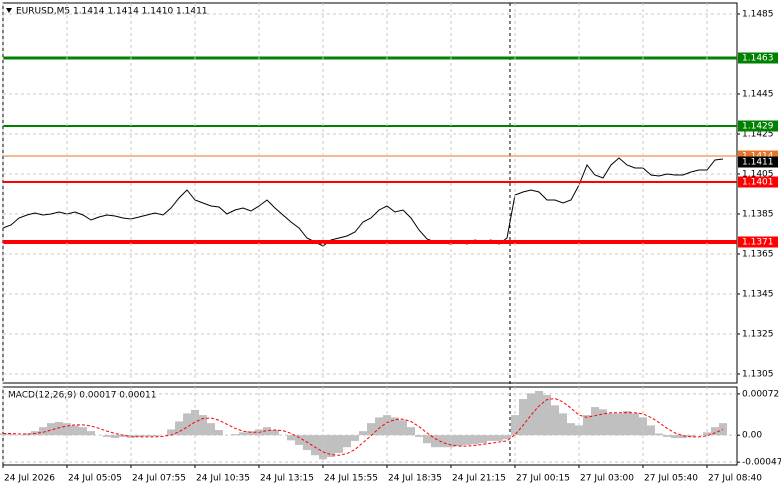 Image resolution: width=781 pixels, height=489 pixels. Describe the element at coordinates (671, 479) in the screenshot. I see `x-tick-label: 27 Jul 05:40` at that location.